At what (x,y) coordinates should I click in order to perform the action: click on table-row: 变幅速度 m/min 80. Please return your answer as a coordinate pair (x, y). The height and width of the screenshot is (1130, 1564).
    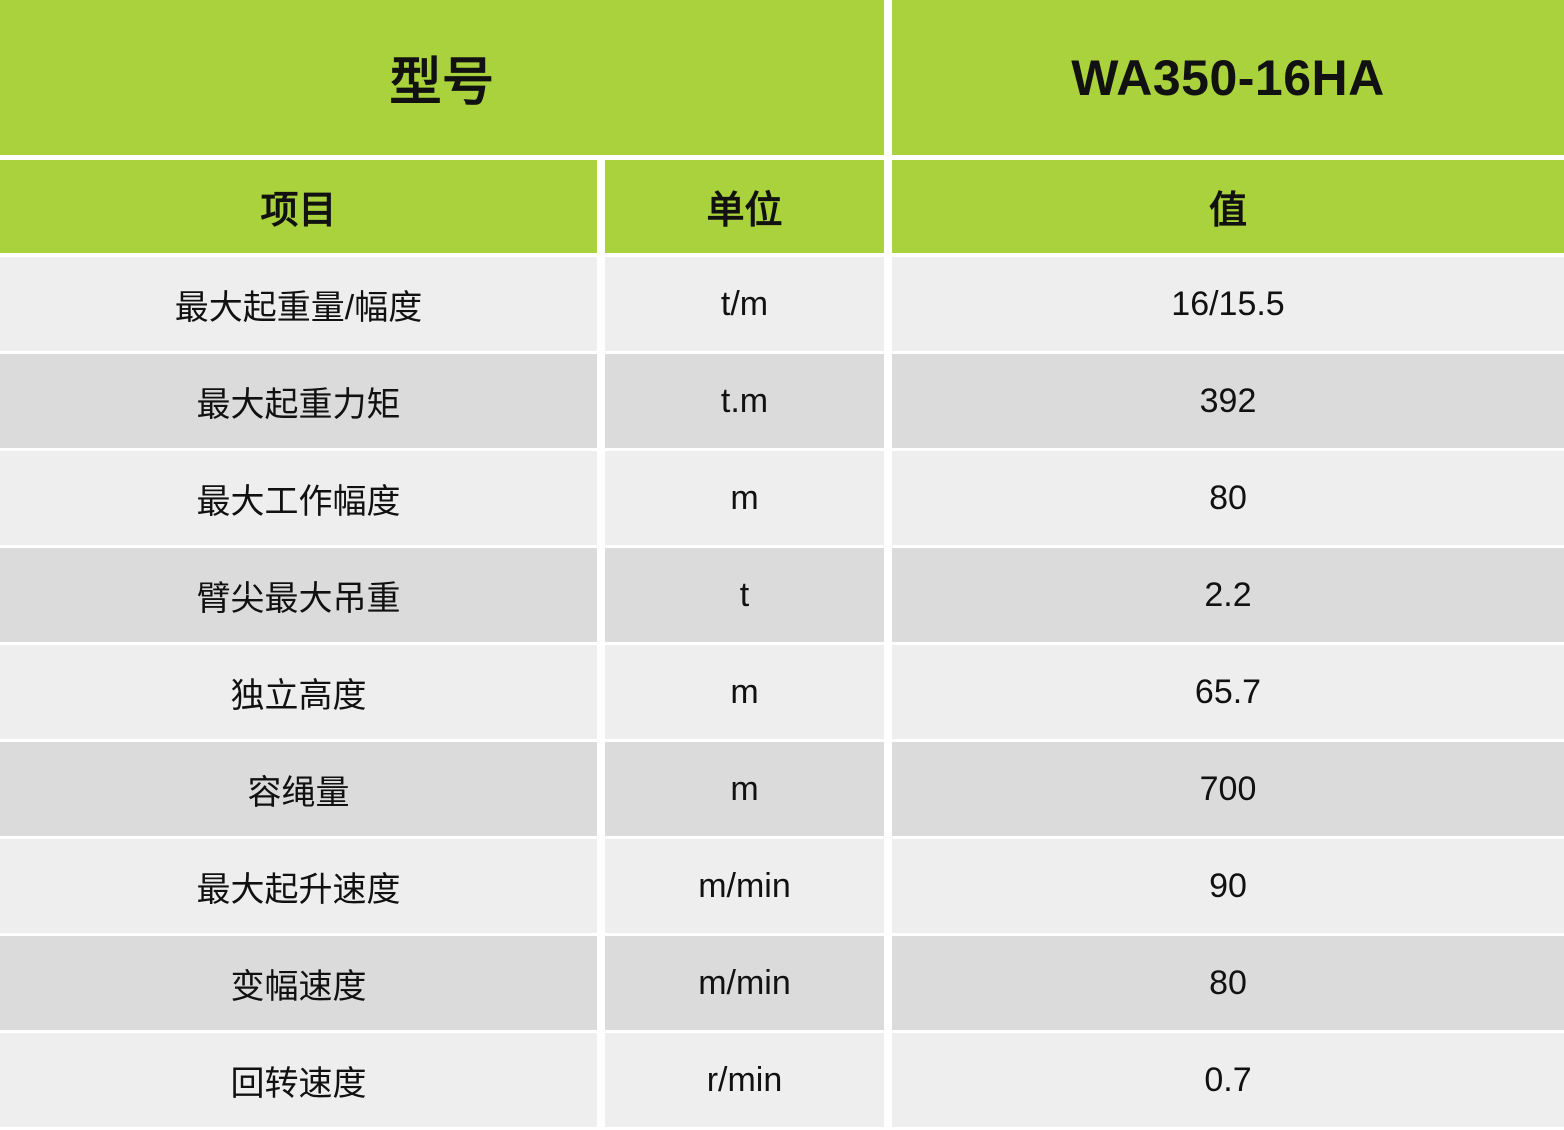
    Looking at the image, I should click on (782, 984).